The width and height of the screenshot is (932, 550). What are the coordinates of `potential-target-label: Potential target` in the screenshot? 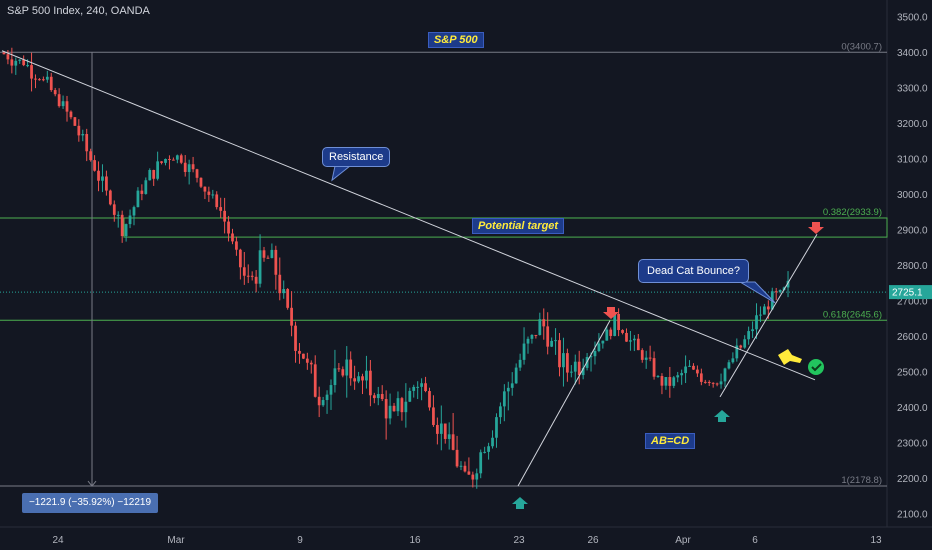 It's located at (518, 226).